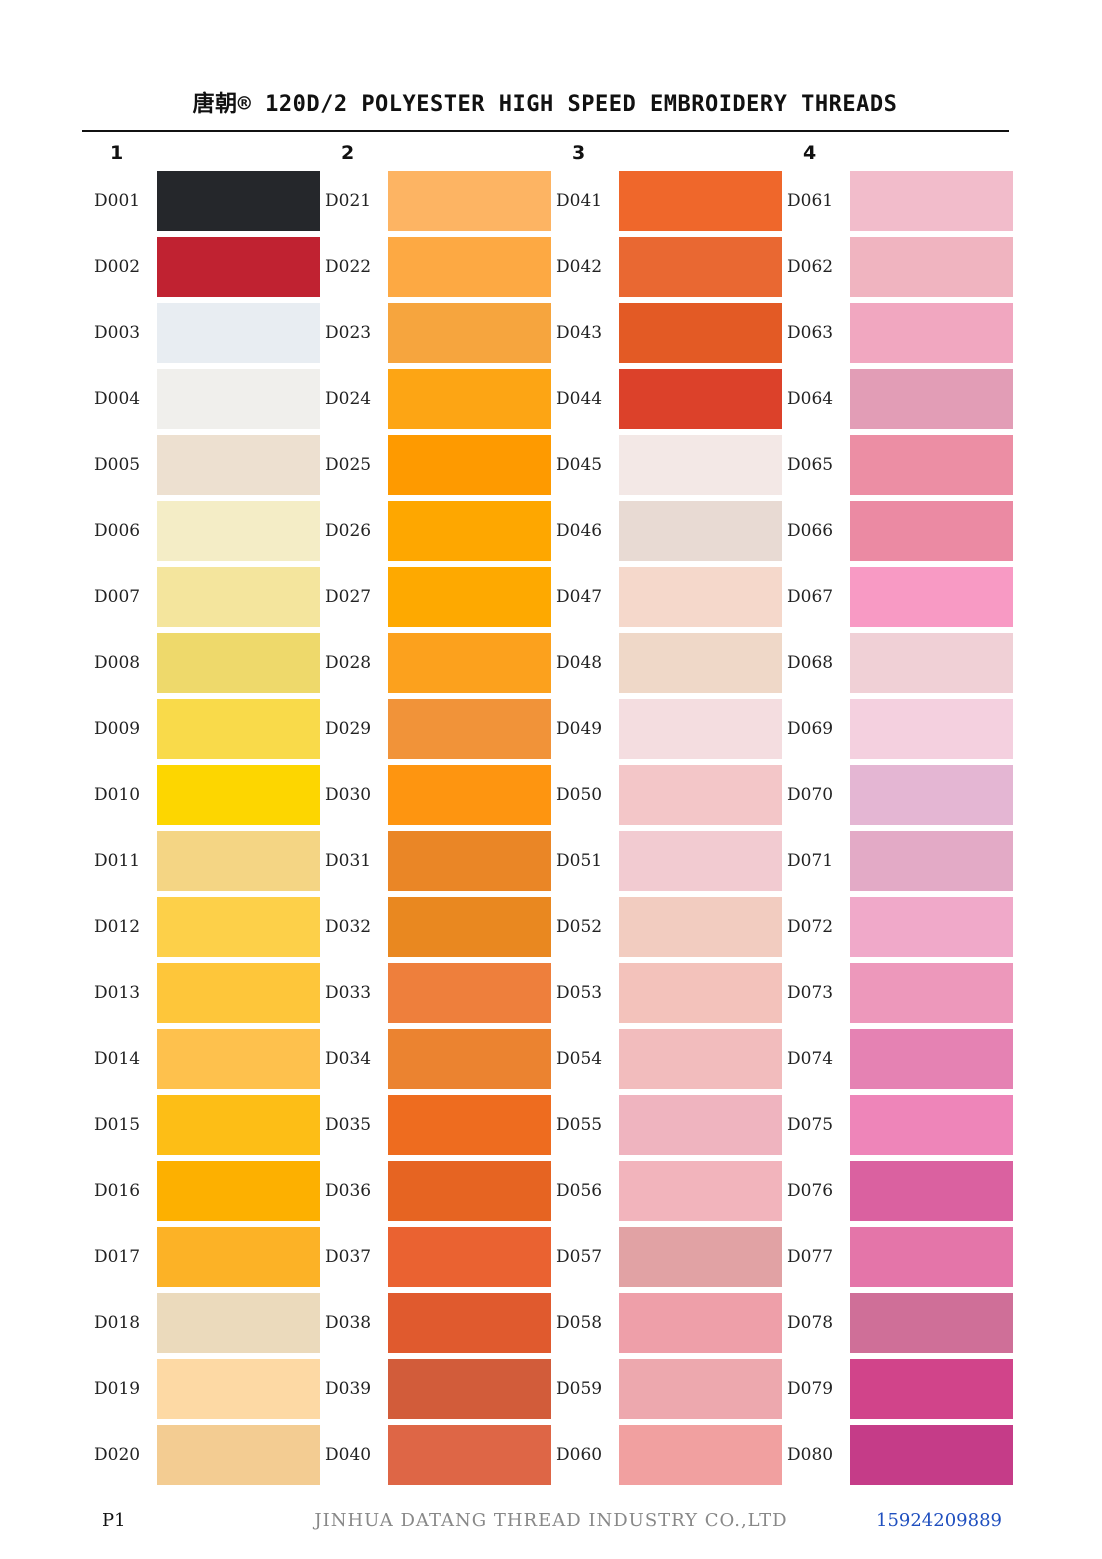  I want to click on swatch-row: D040, so click(441, 1455).